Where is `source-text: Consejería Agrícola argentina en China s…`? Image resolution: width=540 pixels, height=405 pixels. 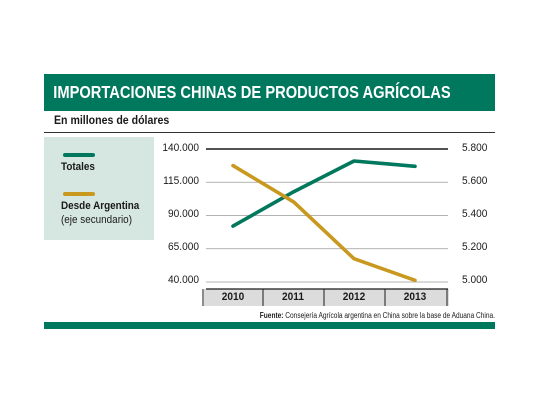 source-text: Consejería Agrícola argentina en China s… is located at coordinates (390, 315).